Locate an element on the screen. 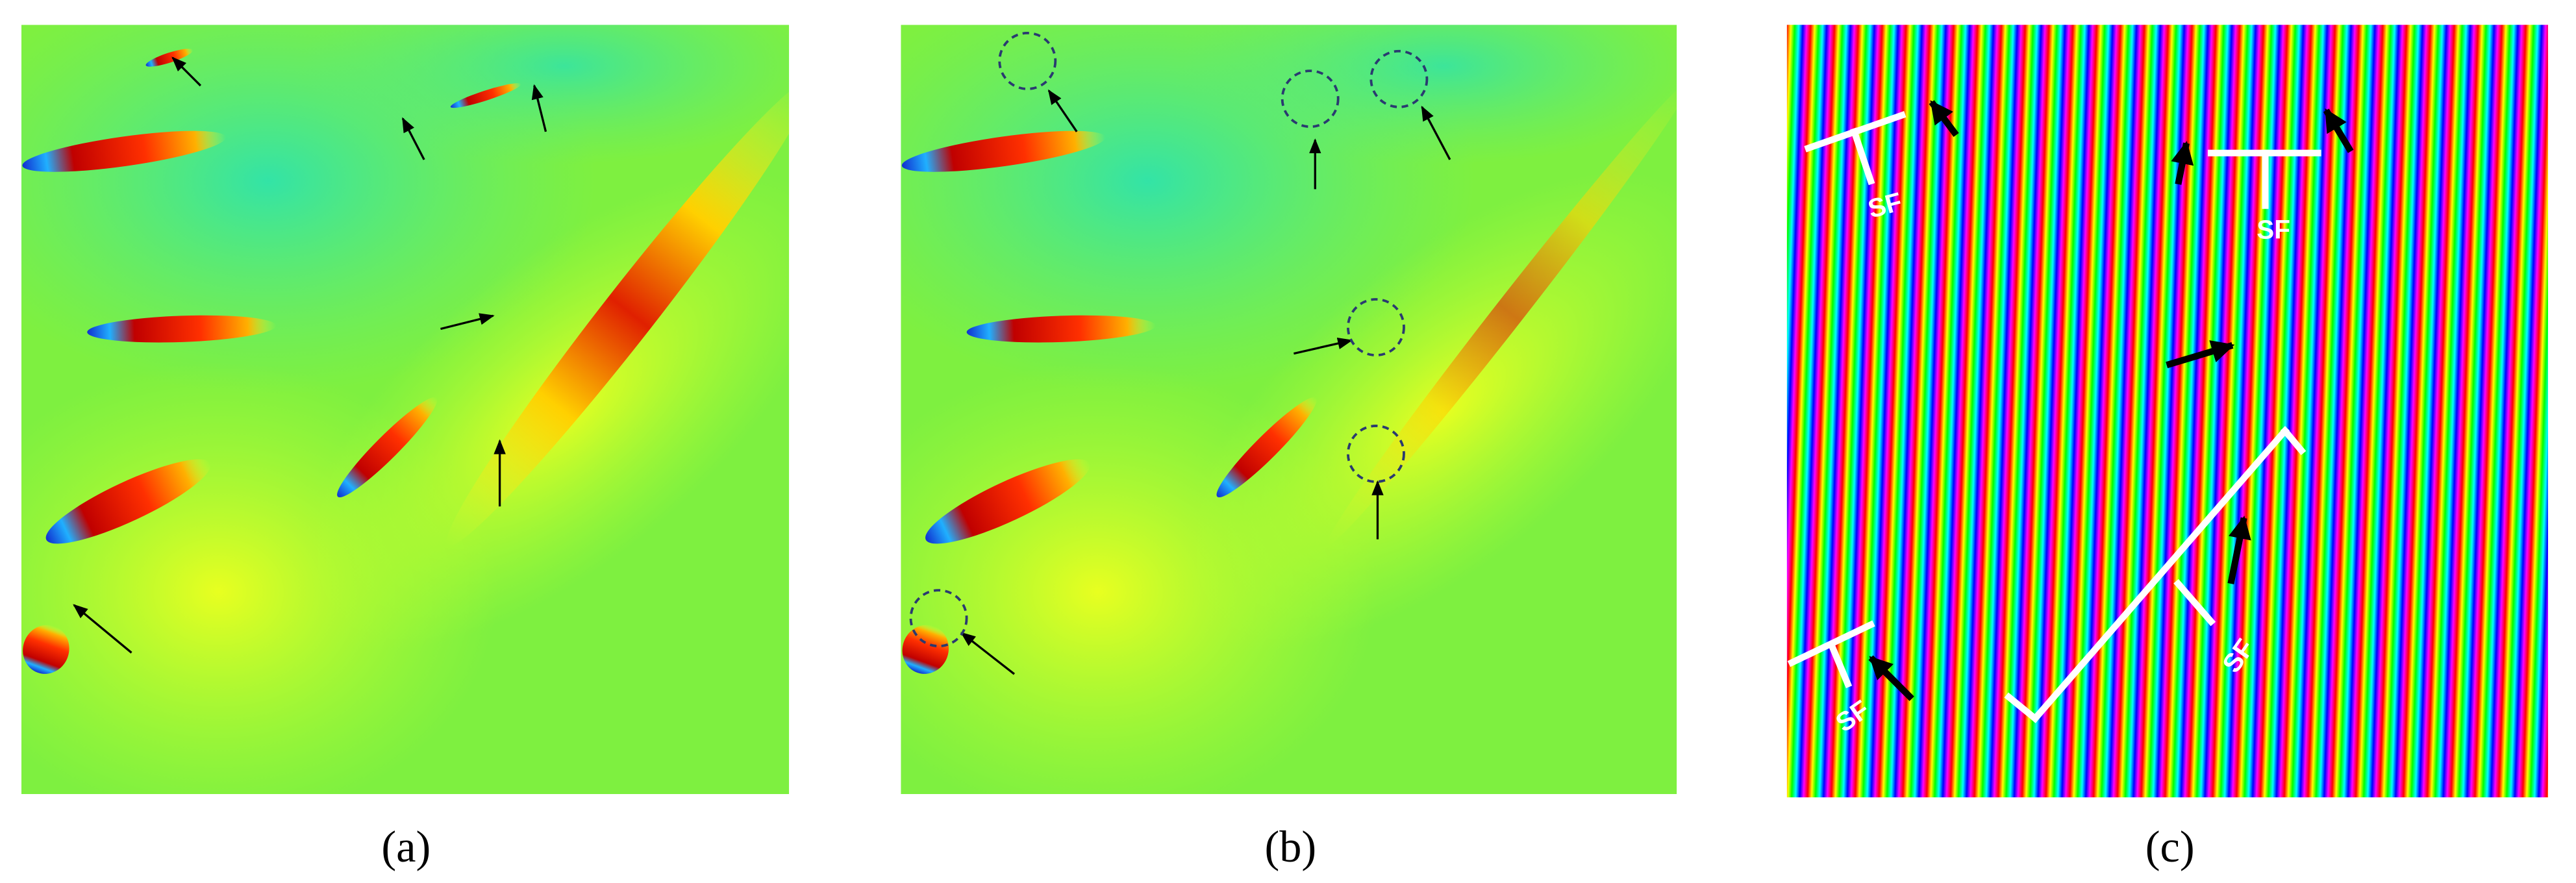  panel-label: (c) is located at coordinates (2170, 846).